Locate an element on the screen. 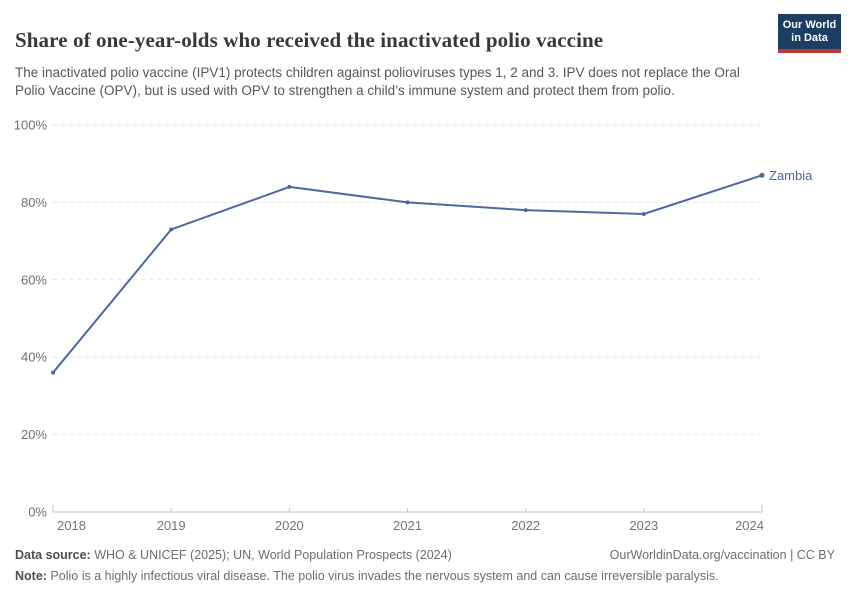 This screenshot has width=850, height=600. y-tick-label: 60% is located at coordinates (34, 279).